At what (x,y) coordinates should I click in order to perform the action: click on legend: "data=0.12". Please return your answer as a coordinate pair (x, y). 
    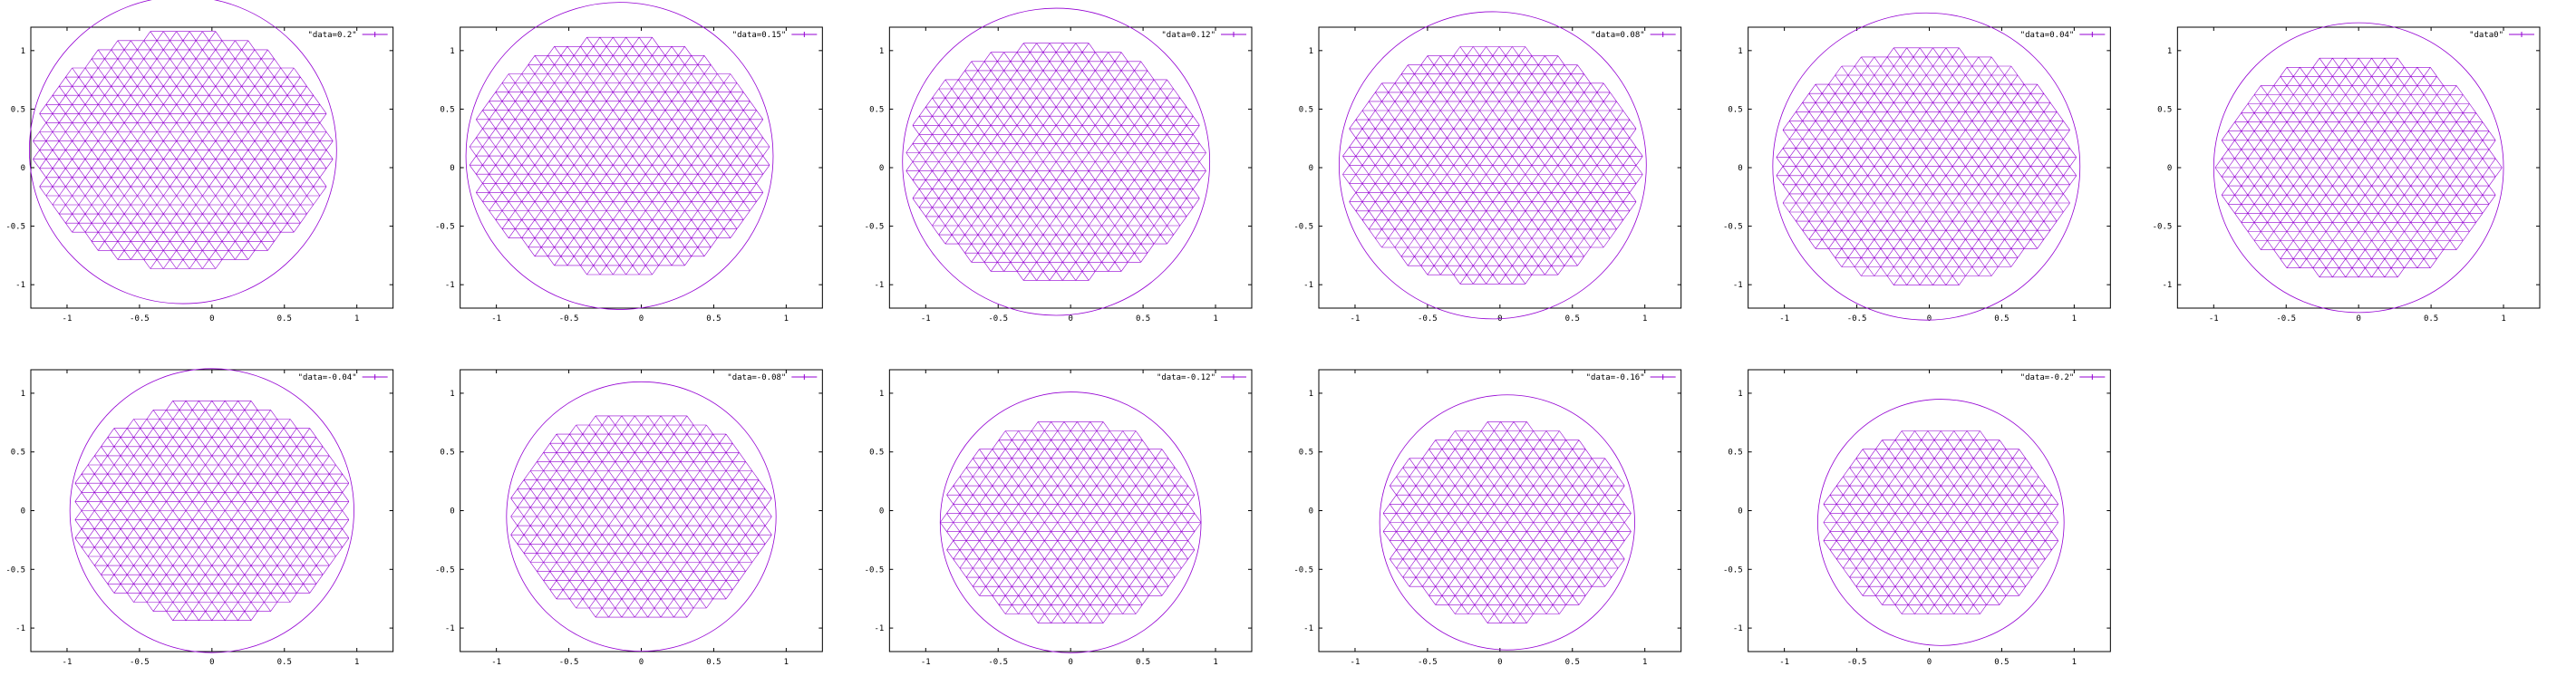
    Looking at the image, I should click on (1203, 35).